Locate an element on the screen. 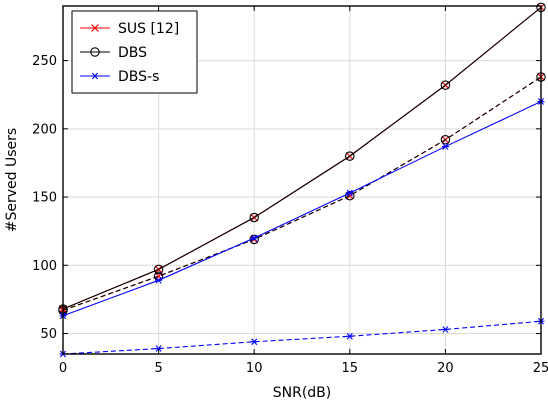 This screenshot has width=548, height=404. legend-label: SUS [12] is located at coordinates (148, 29).